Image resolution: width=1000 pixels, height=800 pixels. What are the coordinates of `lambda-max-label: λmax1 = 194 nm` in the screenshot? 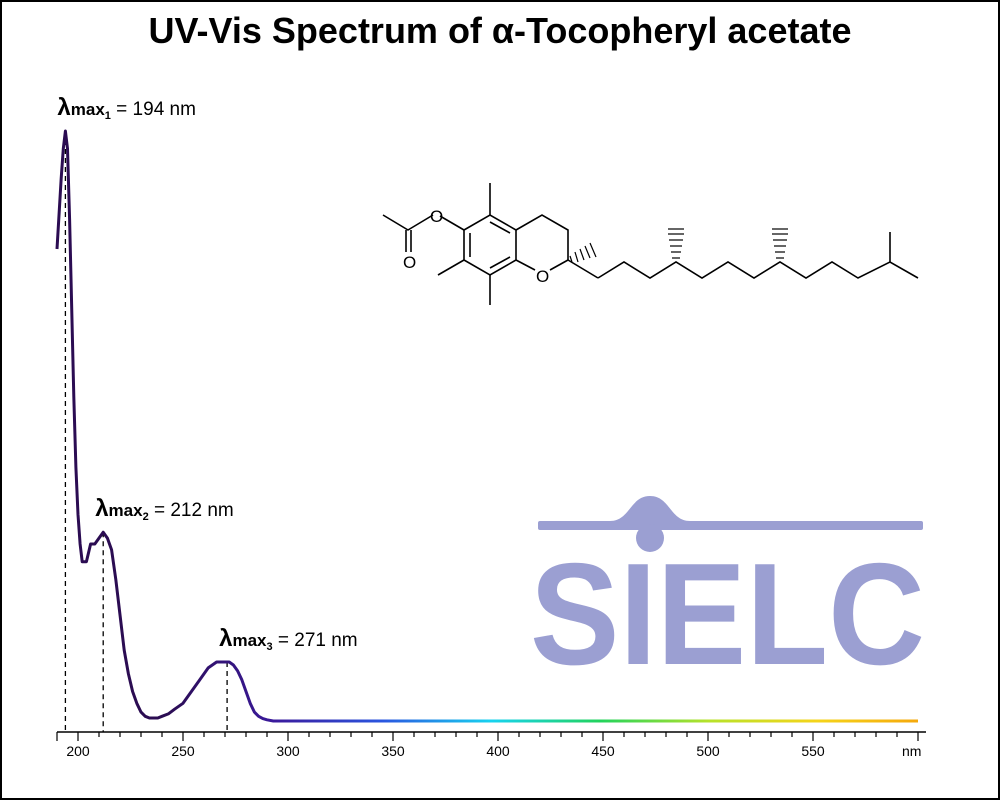 It's located at (126, 108).